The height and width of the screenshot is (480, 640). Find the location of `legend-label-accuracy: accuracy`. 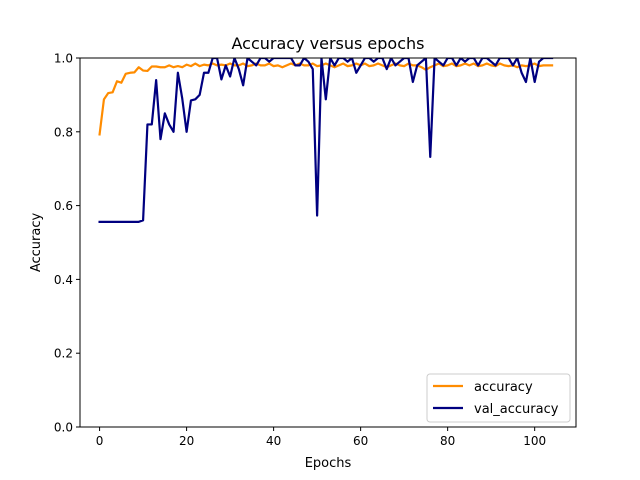

legend-label-accuracy: accuracy is located at coordinates (503, 387).